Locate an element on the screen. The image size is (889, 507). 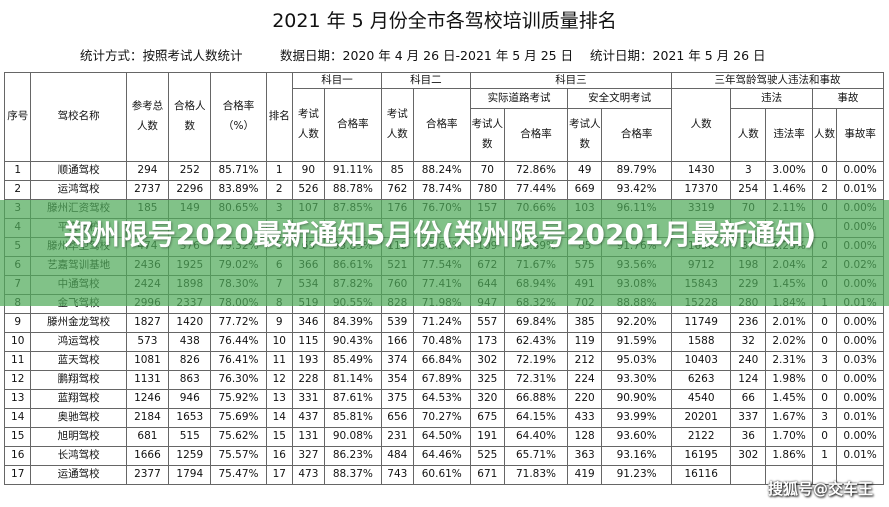
cell-total: 1131 is located at coordinates (147, 380).